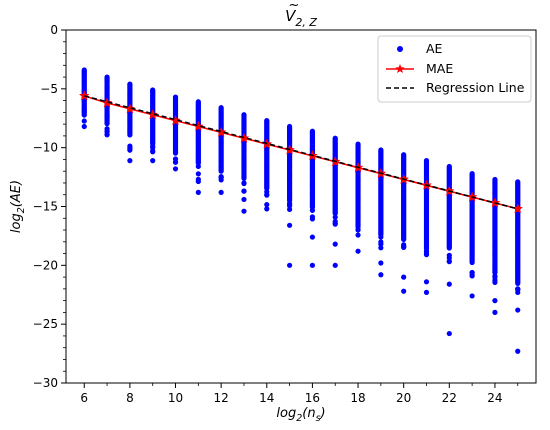  I want to click on x-axis-label: log2(ns), so click(300, 415).